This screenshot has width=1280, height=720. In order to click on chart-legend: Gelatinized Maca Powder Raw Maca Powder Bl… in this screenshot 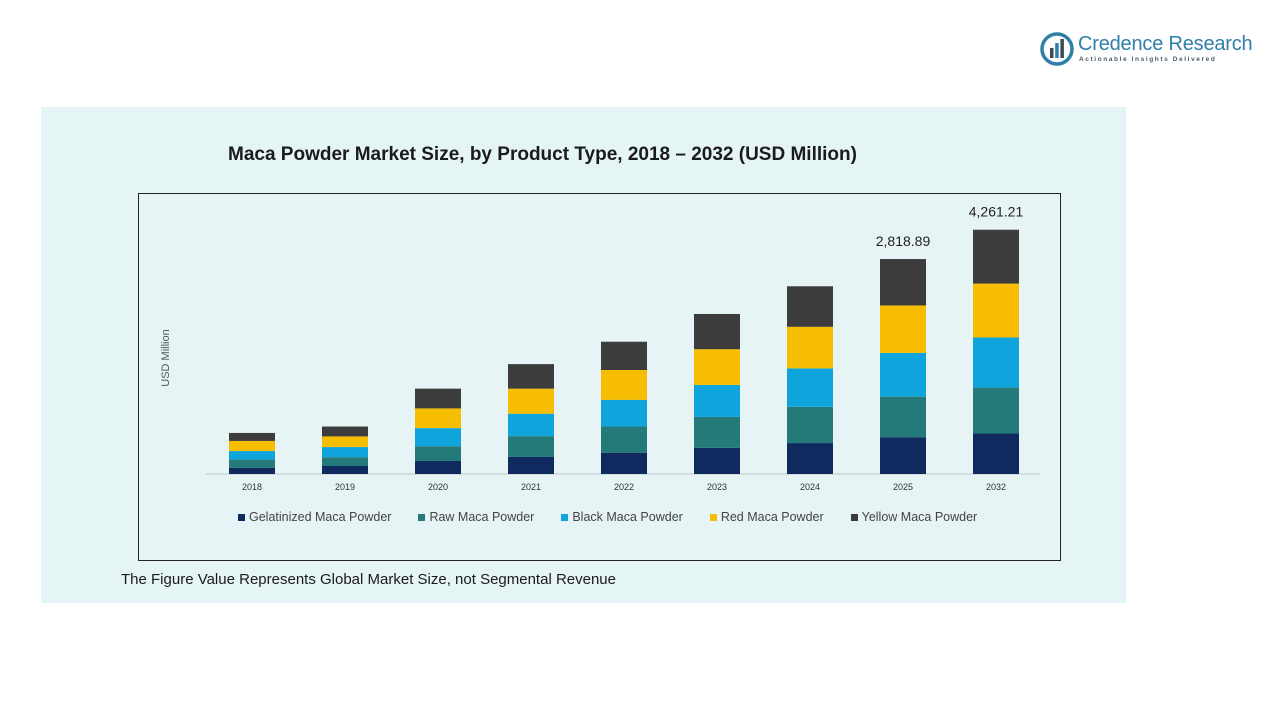, I will do `click(621, 517)`.